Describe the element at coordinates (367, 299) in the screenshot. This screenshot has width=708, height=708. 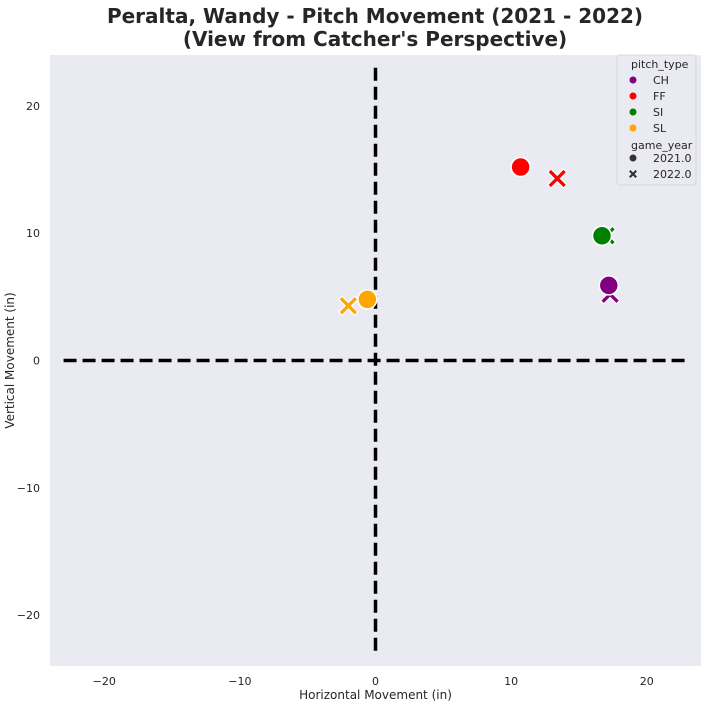
I see `point-sl-2021` at that location.